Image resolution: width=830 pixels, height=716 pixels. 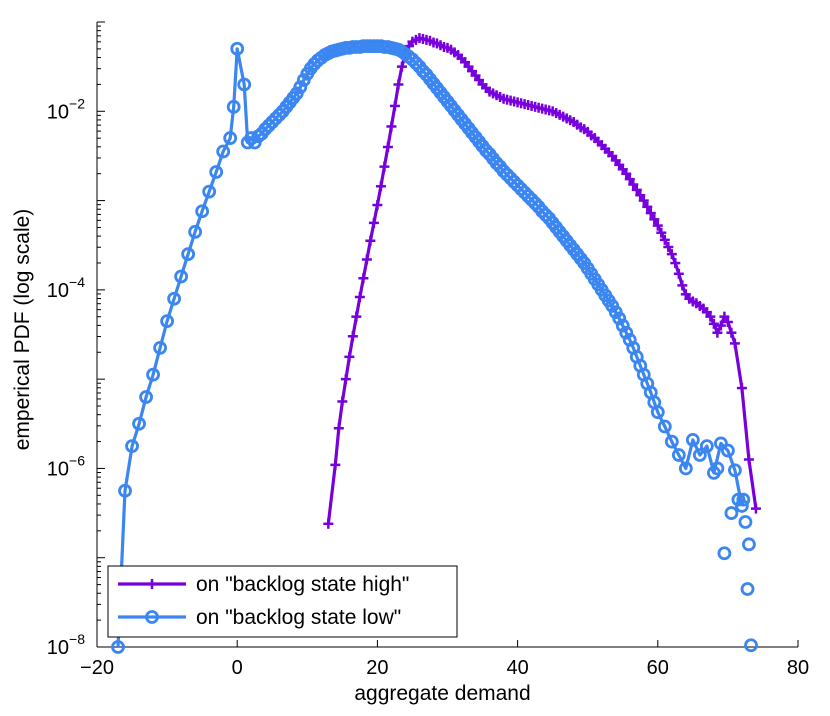 What do you see at coordinates (66, 466) in the screenshot?
I see `y-tick-label: 10⁻⁶` at bounding box center [66, 466].